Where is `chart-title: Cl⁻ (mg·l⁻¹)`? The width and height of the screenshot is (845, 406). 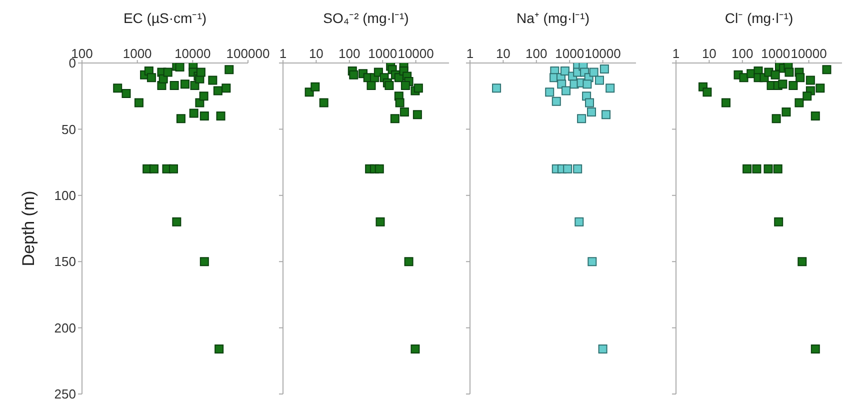
chart-title: Cl⁻ (mg·l⁻¹) is located at coordinates (759, 18).